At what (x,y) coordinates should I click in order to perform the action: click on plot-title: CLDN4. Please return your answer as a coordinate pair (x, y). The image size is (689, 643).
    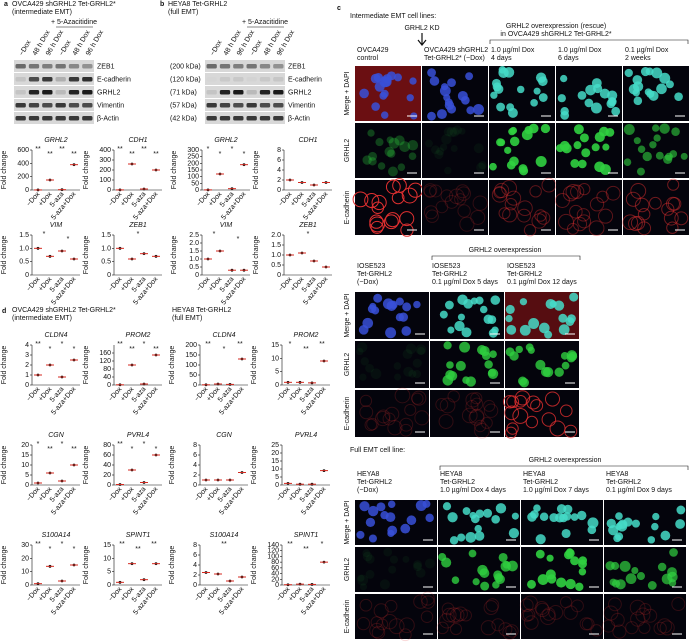
    Looking at the image, I should click on (56, 335).